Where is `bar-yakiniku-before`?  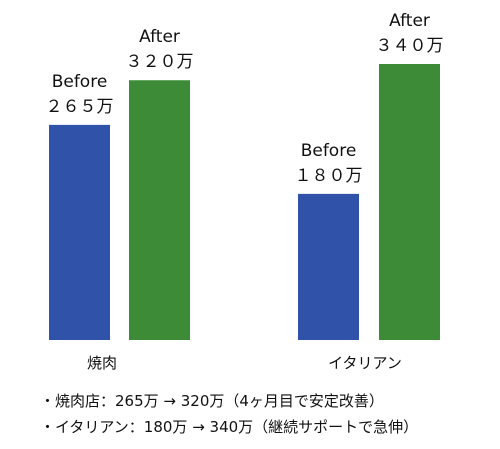
bar-yakiniku-before is located at coordinates (79, 232).